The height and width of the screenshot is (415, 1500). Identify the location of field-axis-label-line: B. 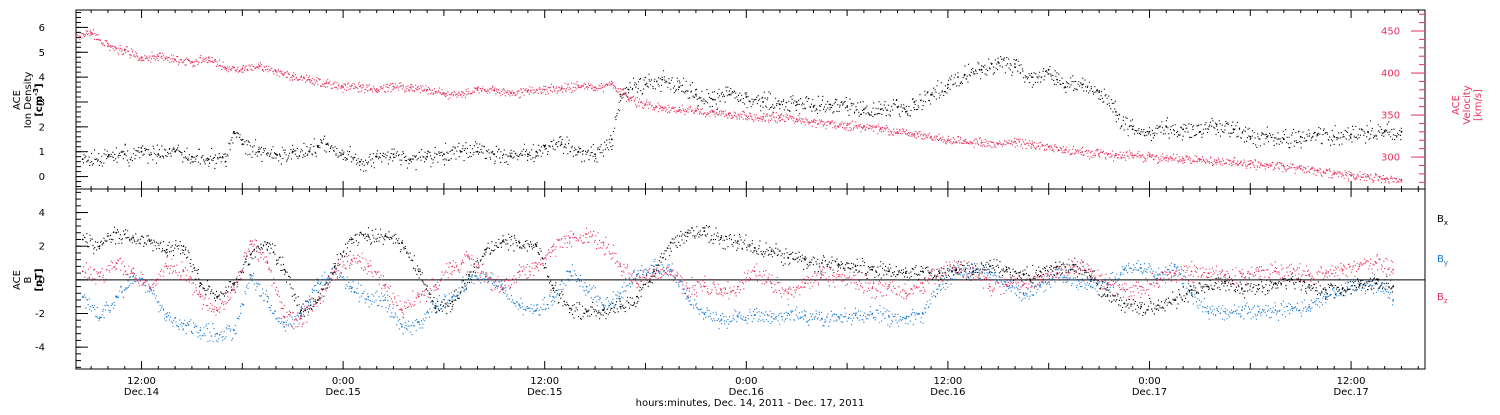
(28, 279).